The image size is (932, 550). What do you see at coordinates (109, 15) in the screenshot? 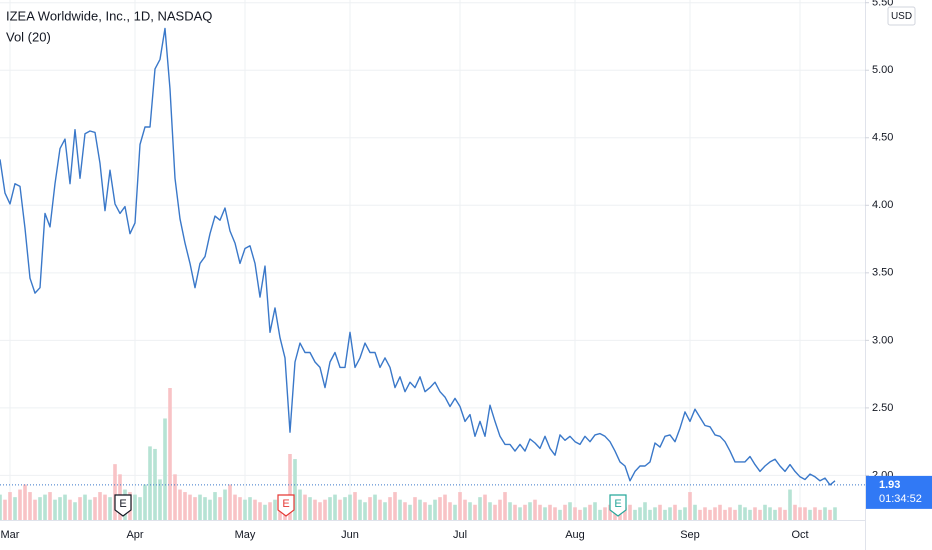
I see `chart-title: IZEA Worldwide, Inc., 1D, NASDAQ` at bounding box center [109, 15].